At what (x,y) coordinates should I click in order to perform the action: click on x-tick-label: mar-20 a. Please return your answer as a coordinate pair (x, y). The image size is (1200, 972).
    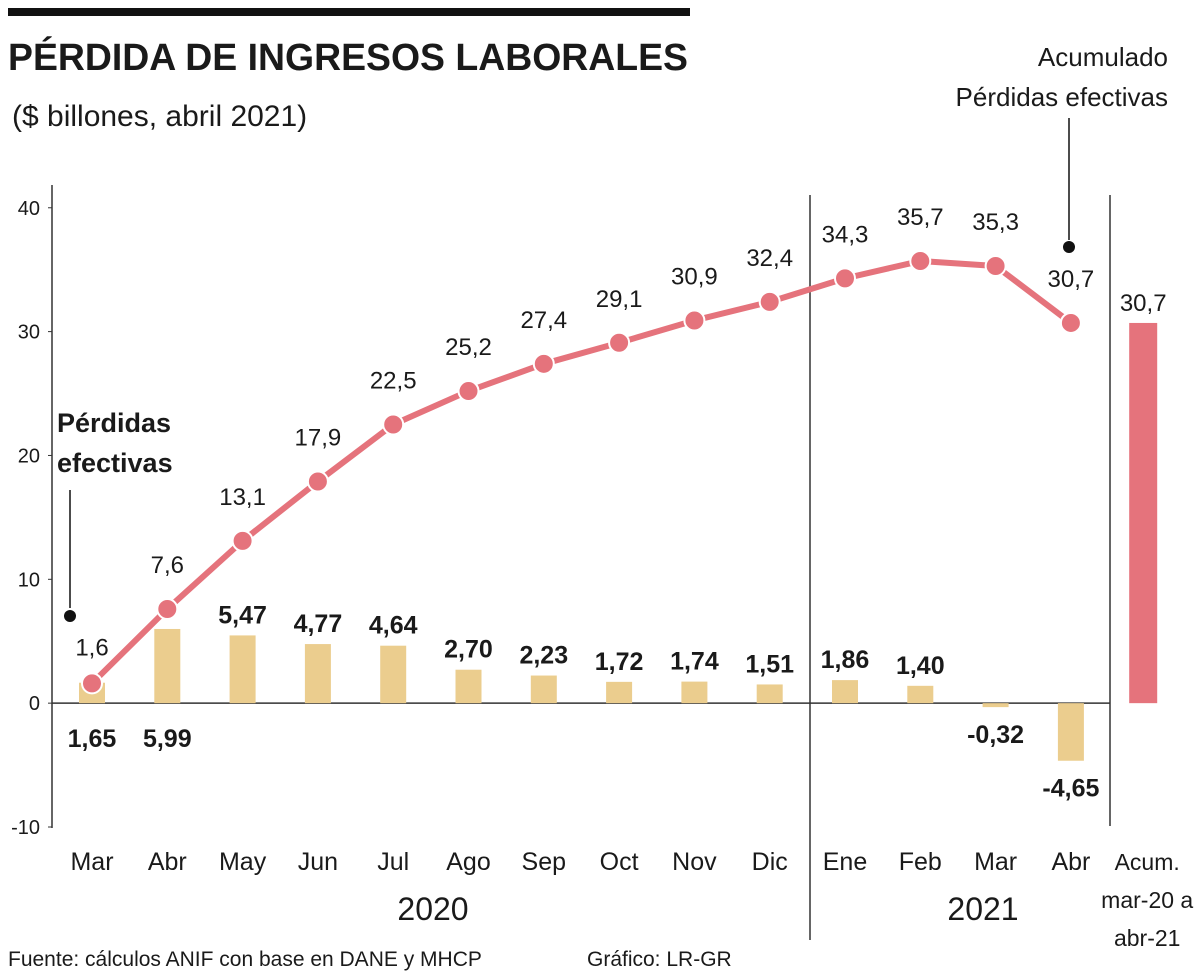
    Looking at the image, I should click on (1147, 900).